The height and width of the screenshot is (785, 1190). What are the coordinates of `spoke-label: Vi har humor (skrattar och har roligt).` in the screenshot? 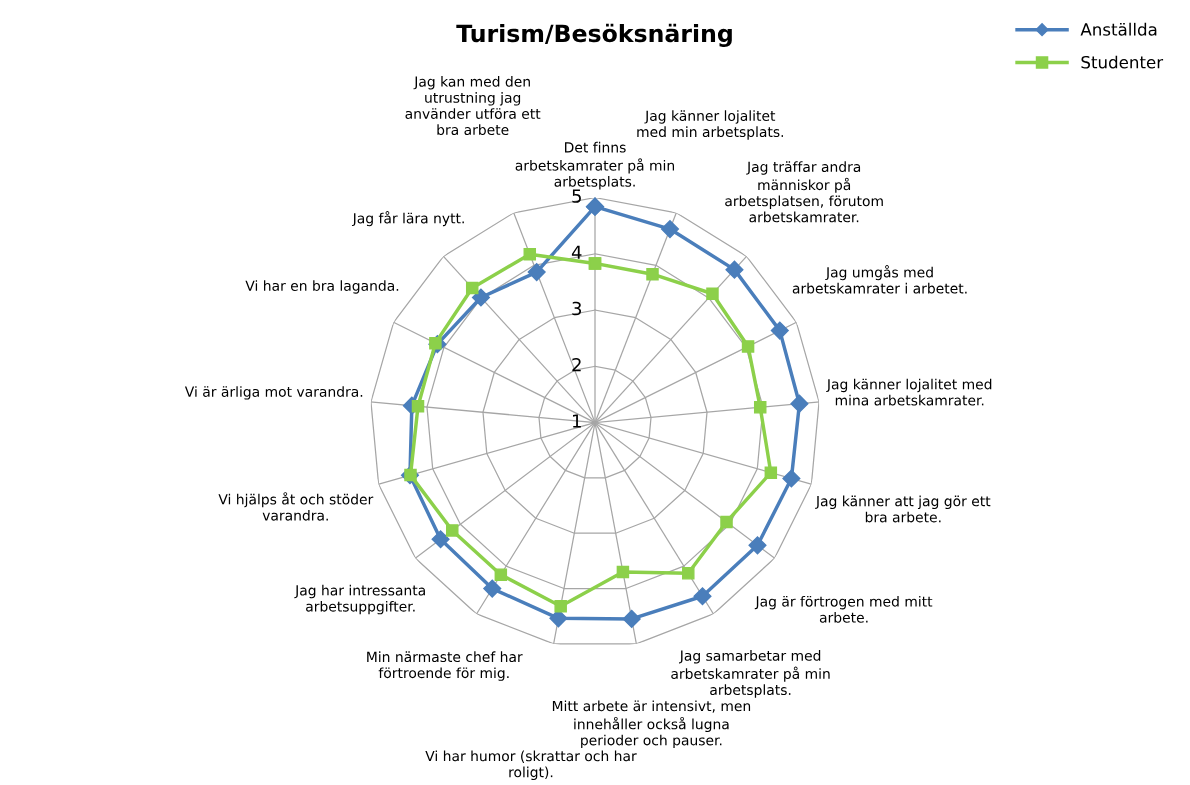 It's located at (531, 765).